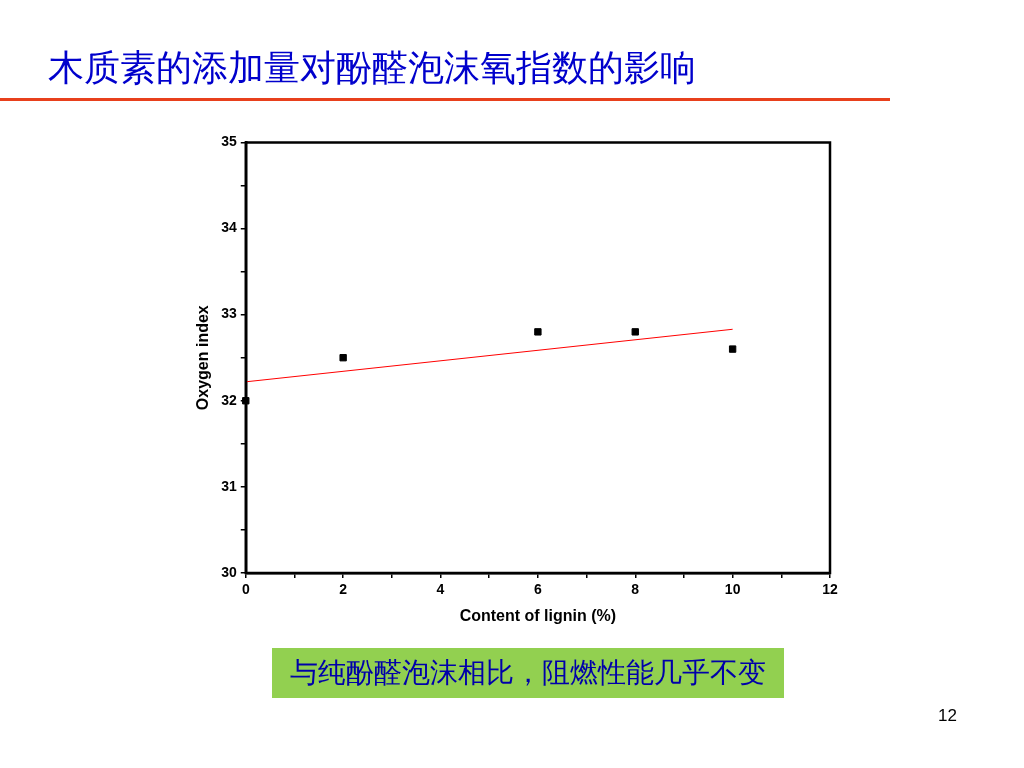 This screenshot has height=768, width=1024. What do you see at coordinates (732, 589) in the screenshot?
I see `x-tick-label: 10` at bounding box center [732, 589].